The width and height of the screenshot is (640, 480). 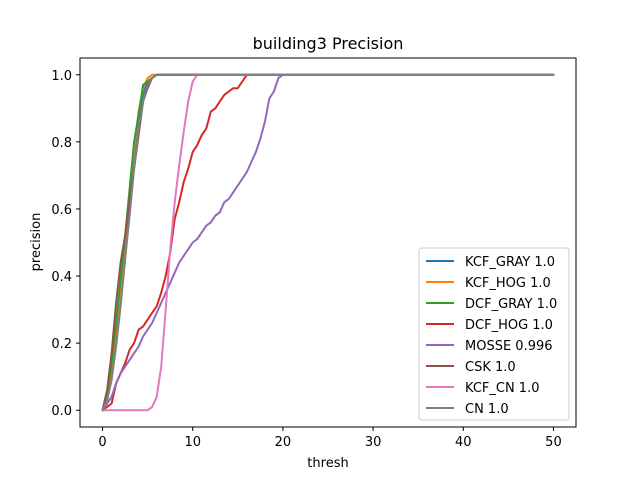 What do you see at coordinates (61, 143) in the screenshot?
I see `y-tick-label: 0.8` at bounding box center [61, 143].